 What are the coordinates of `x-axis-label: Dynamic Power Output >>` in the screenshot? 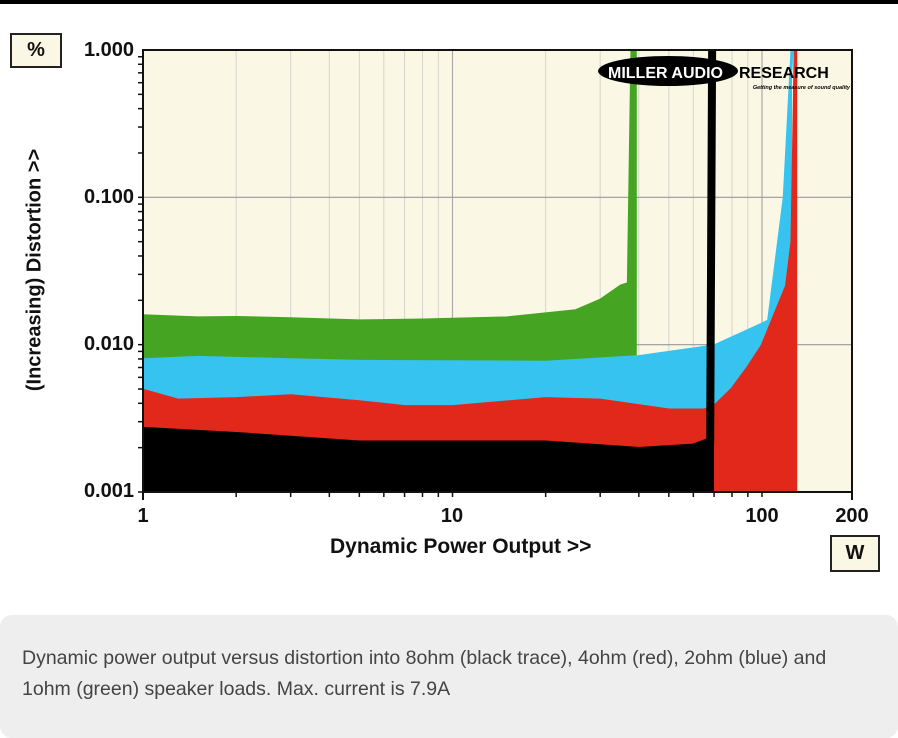 It's located at (461, 546).